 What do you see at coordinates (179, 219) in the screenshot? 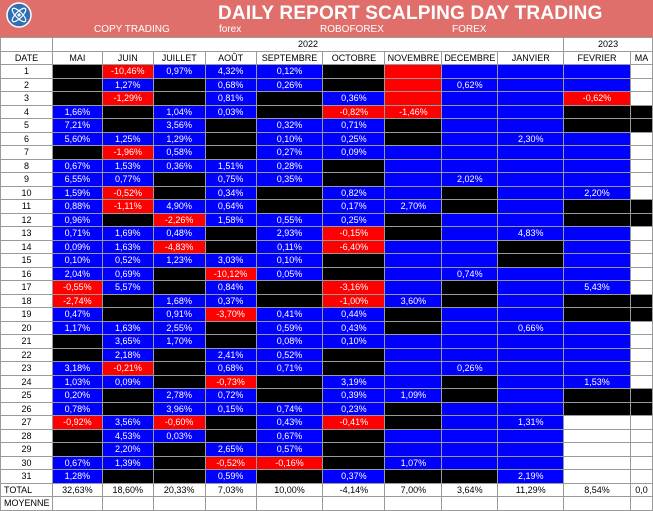
I see `value-cell: -2,26%` at bounding box center [179, 219].